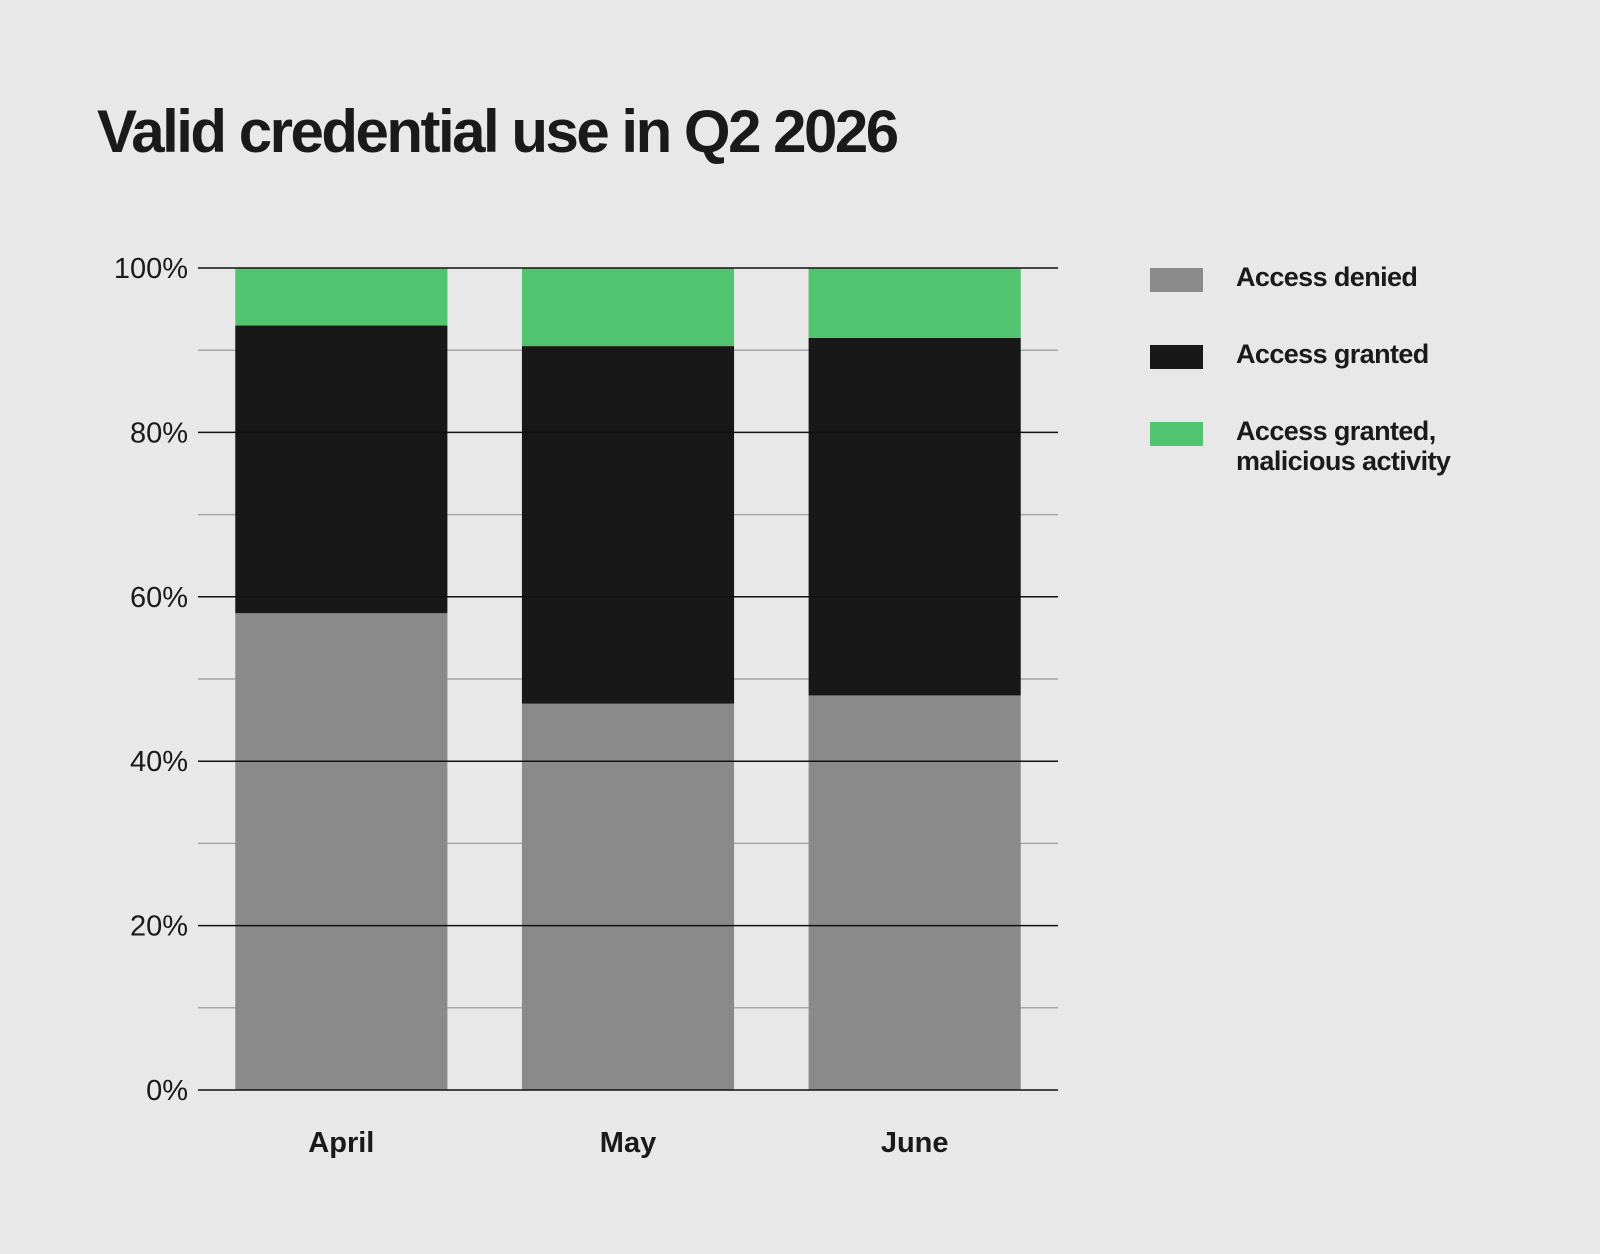  What do you see at coordinates (1176, 357) in the screenshot?
I see `legend-swatch-access-granted` at bounding box center [1176, 357].